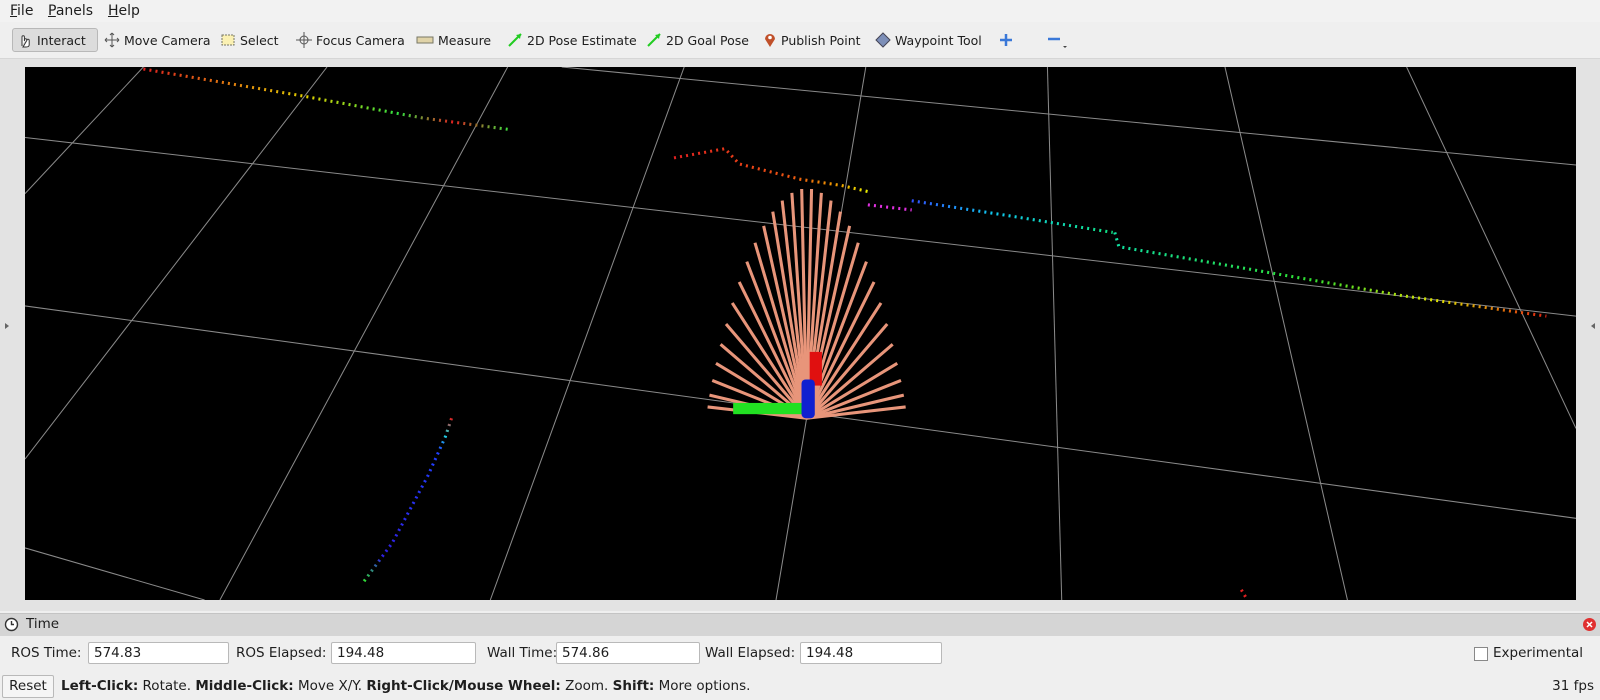  I want to click on tool-button: Publish Point, so click(812, 40).